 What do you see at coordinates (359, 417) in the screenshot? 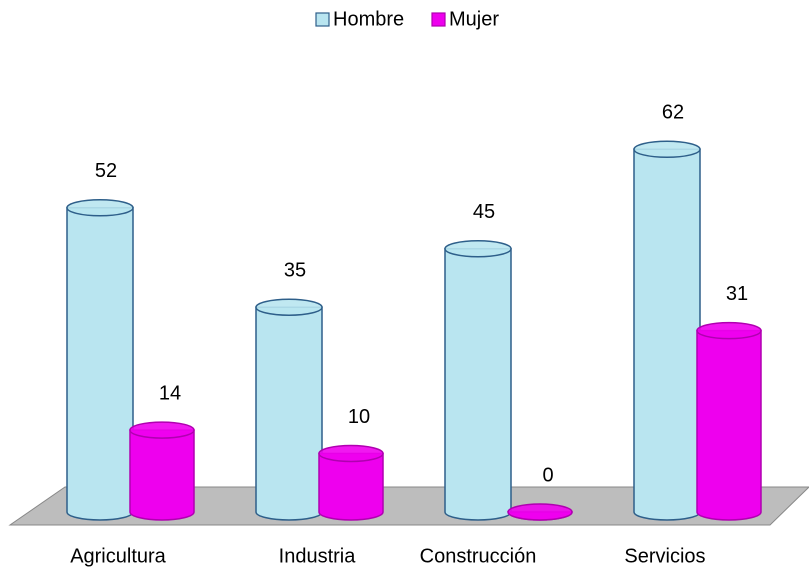
I see `data-label: 10` at bounding box center [359, 417].